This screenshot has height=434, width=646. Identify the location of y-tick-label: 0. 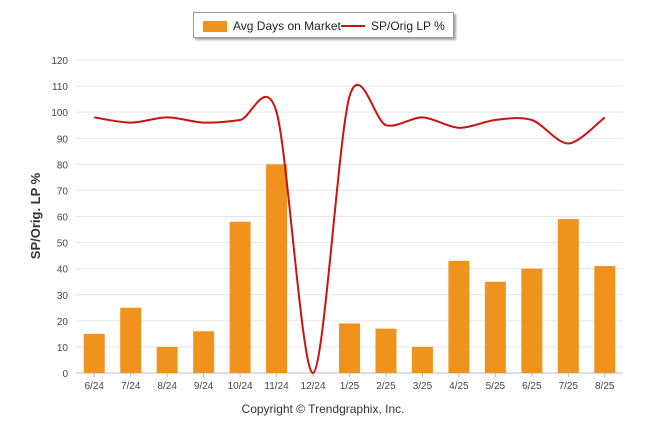
(65, 374).